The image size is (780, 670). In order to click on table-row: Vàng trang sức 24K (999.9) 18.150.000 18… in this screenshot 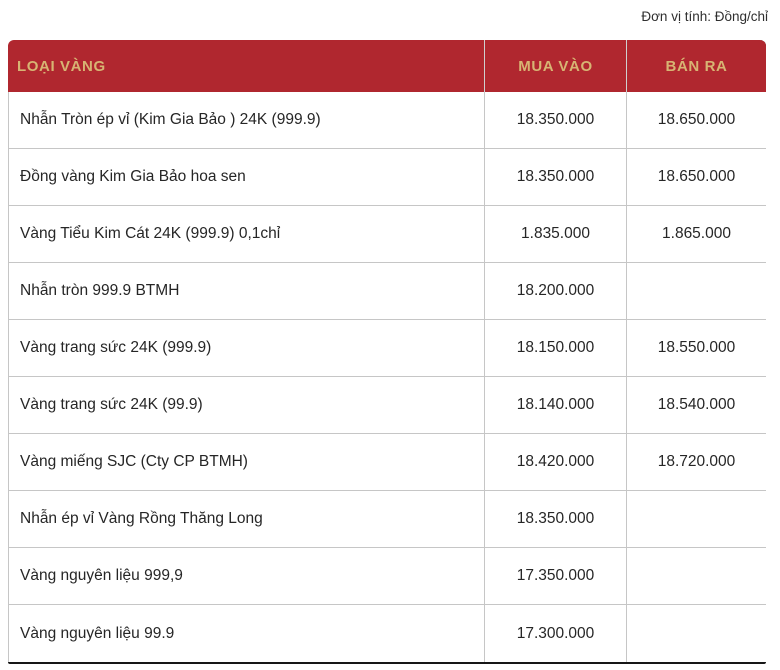, I will do `click(387, 348)`.